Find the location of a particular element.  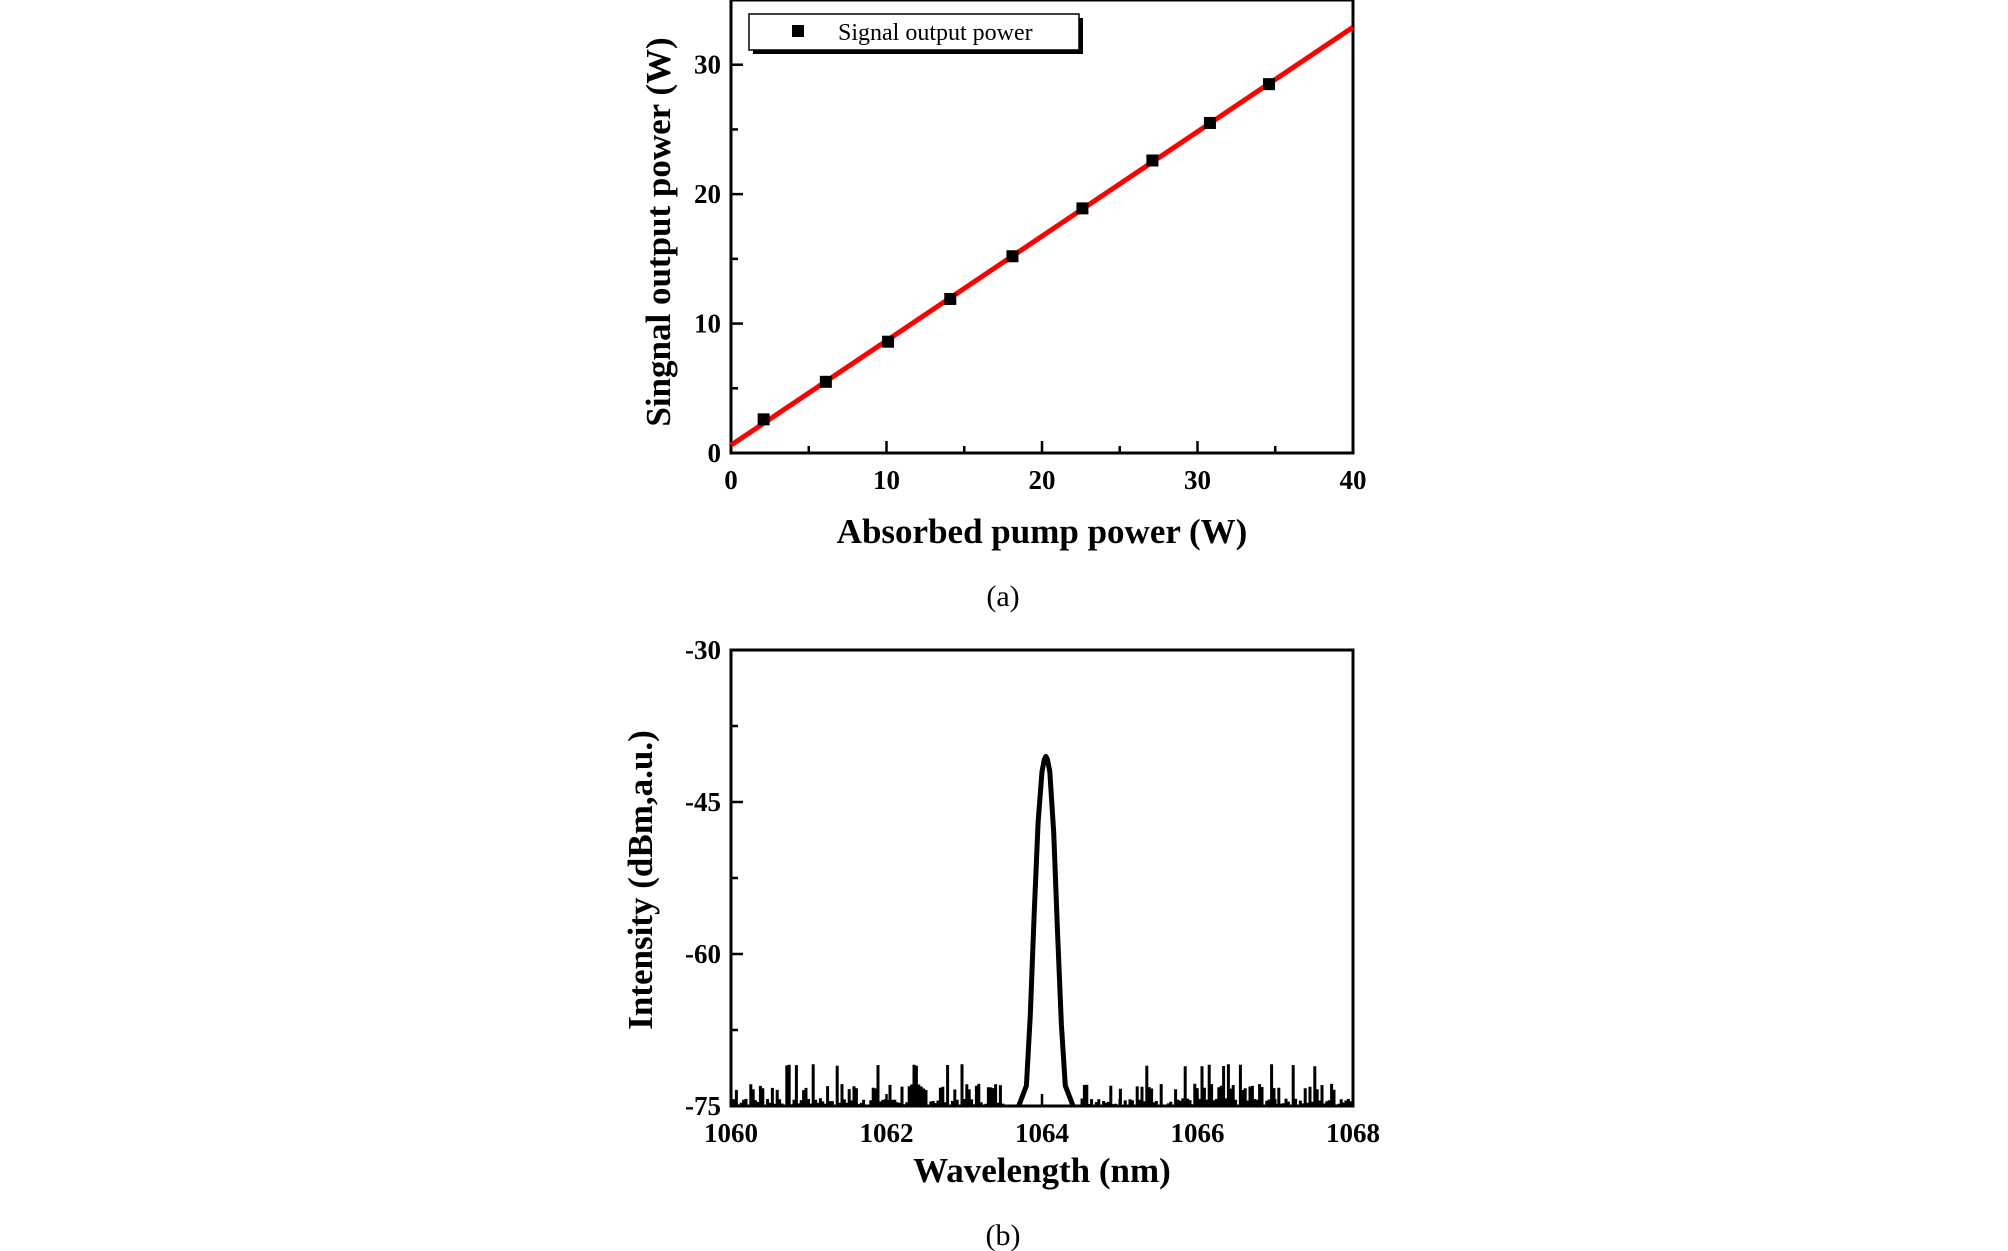

legend-label: Signal output power is located at coordinates (935, 33).